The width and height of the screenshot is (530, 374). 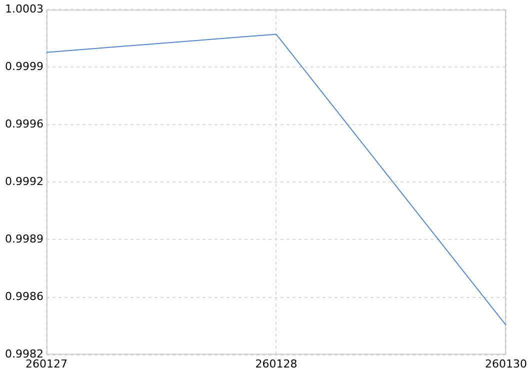 What do you see at coordinates (24, 181) in the screenshot?
I see `y-tick-label: 0.9992` at bounding box center [24, 181].